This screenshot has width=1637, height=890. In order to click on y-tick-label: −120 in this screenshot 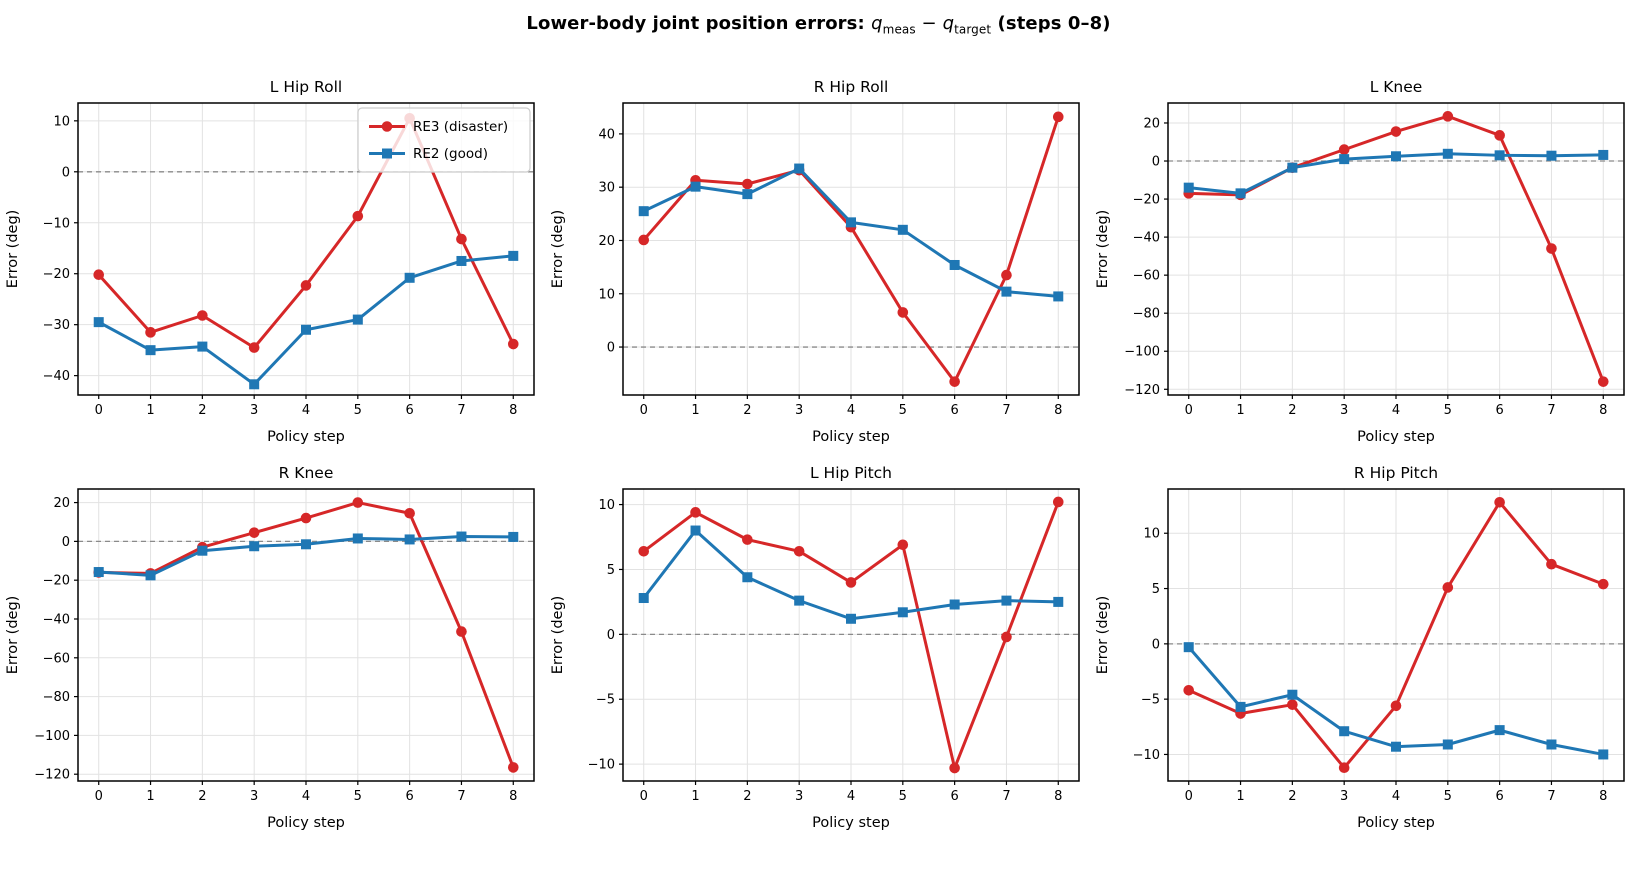, I will do `click(52, 774)`.